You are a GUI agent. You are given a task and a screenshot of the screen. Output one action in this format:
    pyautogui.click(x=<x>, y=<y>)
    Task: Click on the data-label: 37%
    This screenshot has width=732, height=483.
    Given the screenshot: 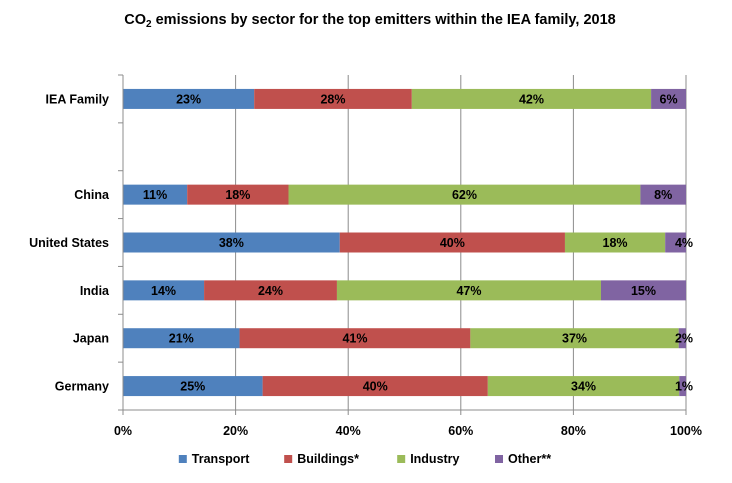 What is the action you would take?
    pyautogui.click(x=574, y=339)
    